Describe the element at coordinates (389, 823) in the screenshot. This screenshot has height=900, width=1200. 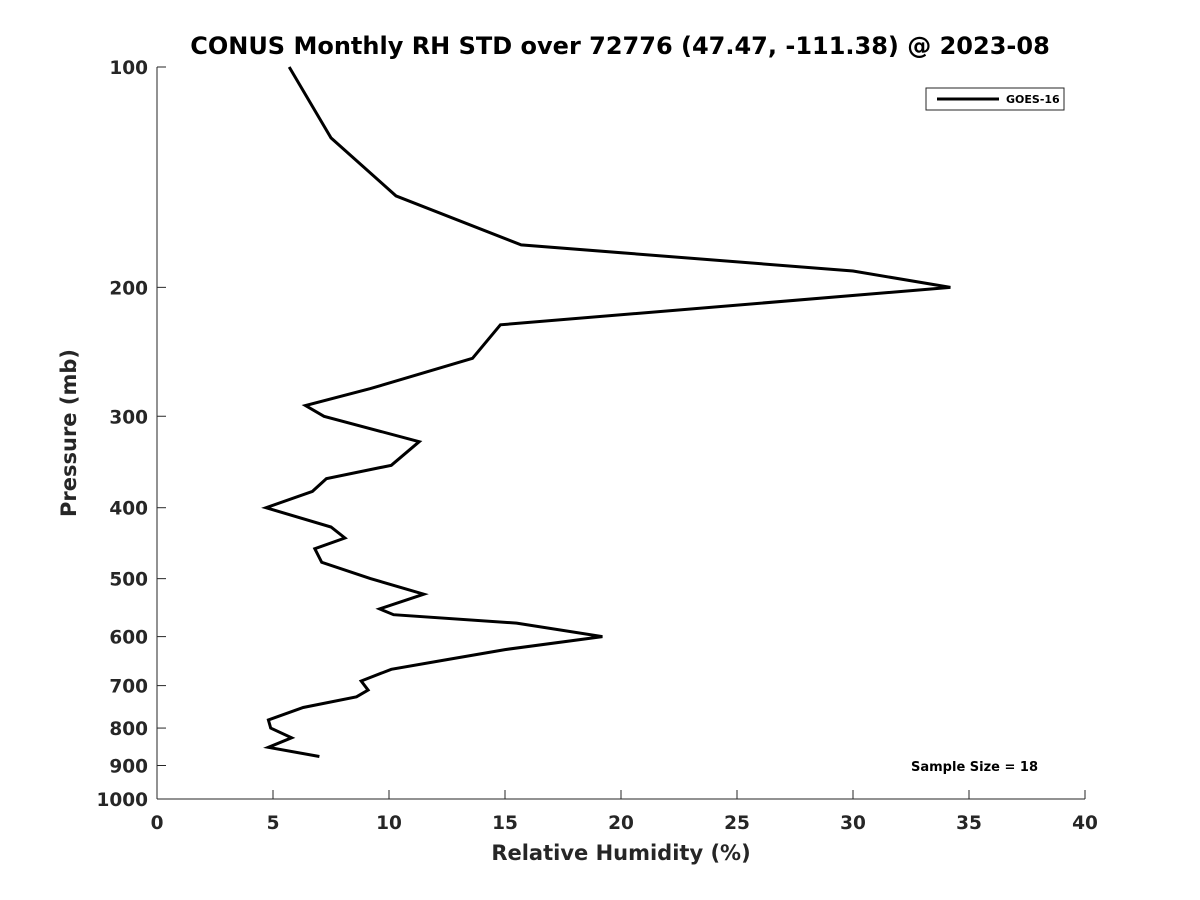
I see `x-tick-label: 10` at that location.